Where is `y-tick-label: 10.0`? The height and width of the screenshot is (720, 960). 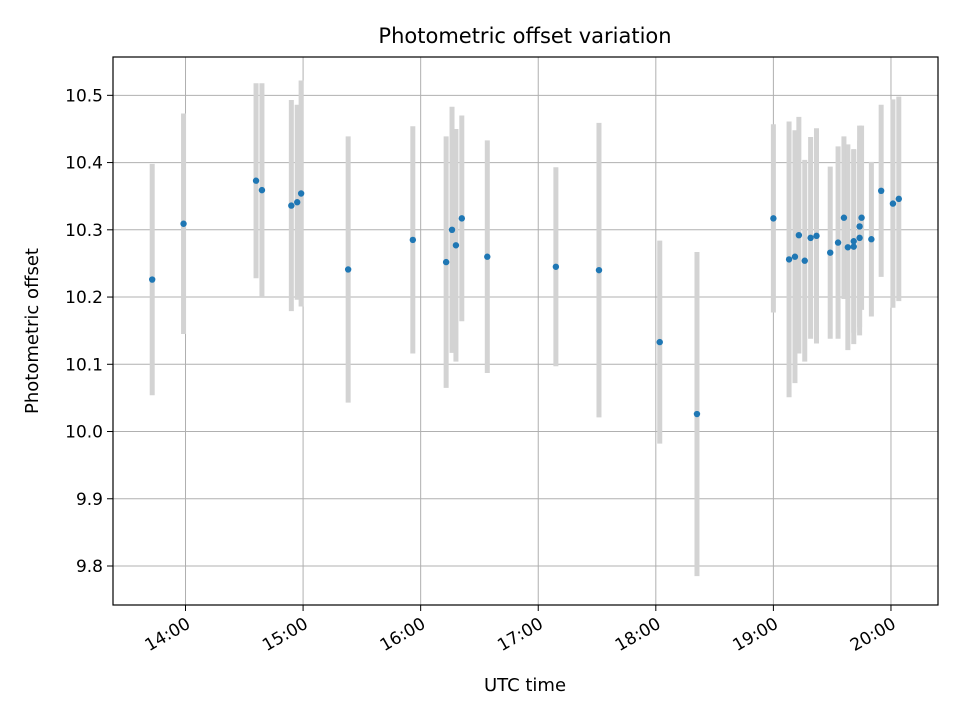
y-tick-label: 10.0 is located at coordinates (84, 433).